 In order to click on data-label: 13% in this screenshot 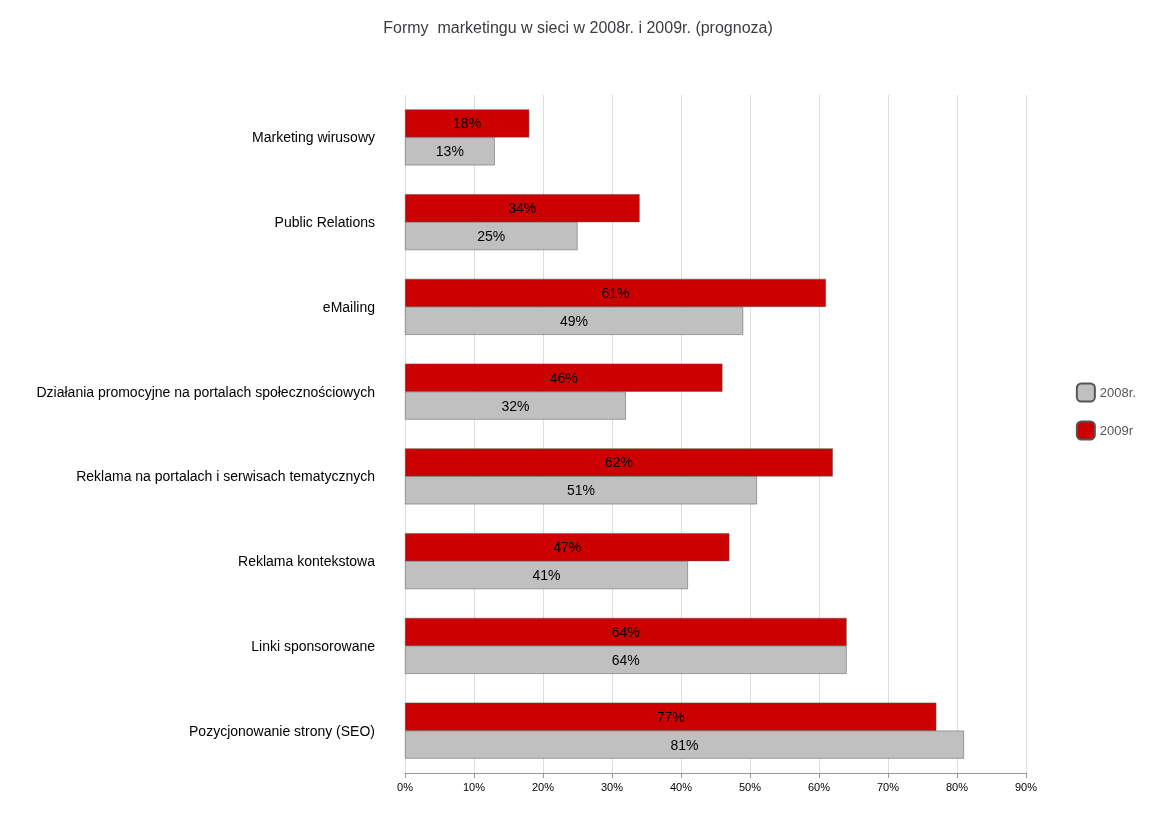, I will do `click(449, 151)`.